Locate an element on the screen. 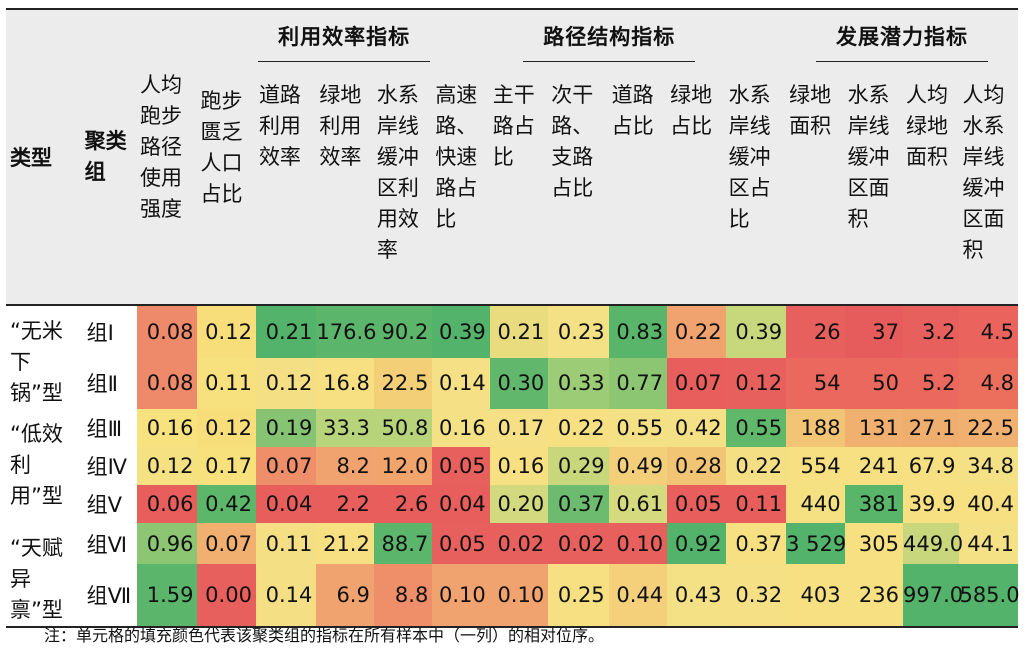  col-header-14: 人均绿地面积 is located at coordinates (931, 189).